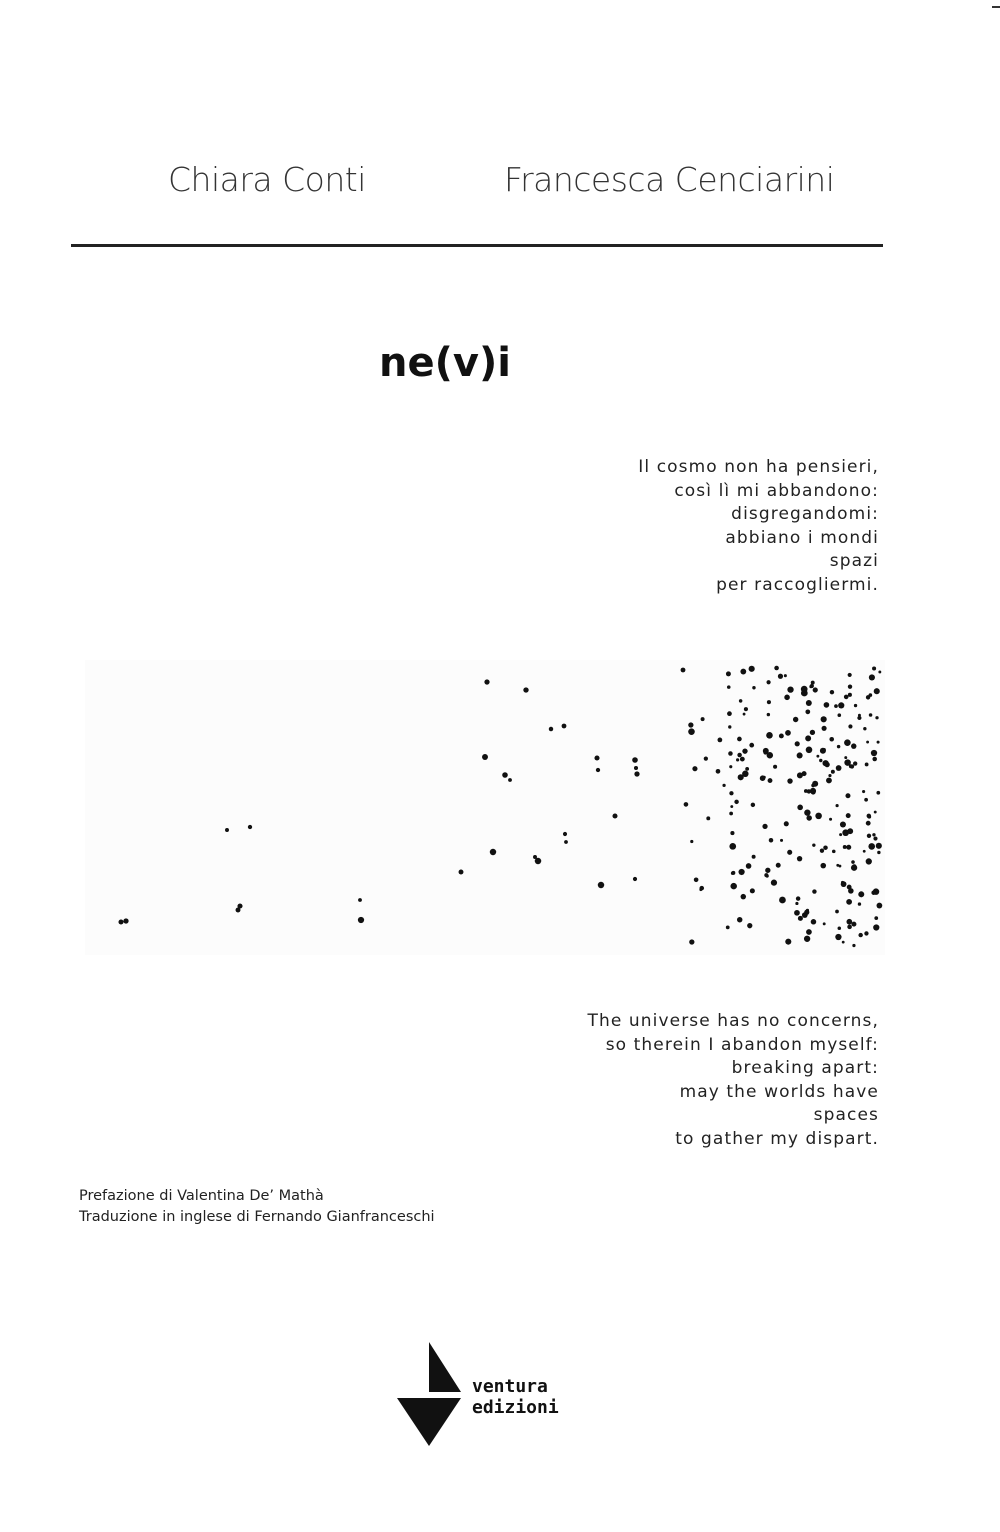  Describe the element at coordinates (779, 1091) in the screenshot. I see `poem-line: may the worlds have` at that location.